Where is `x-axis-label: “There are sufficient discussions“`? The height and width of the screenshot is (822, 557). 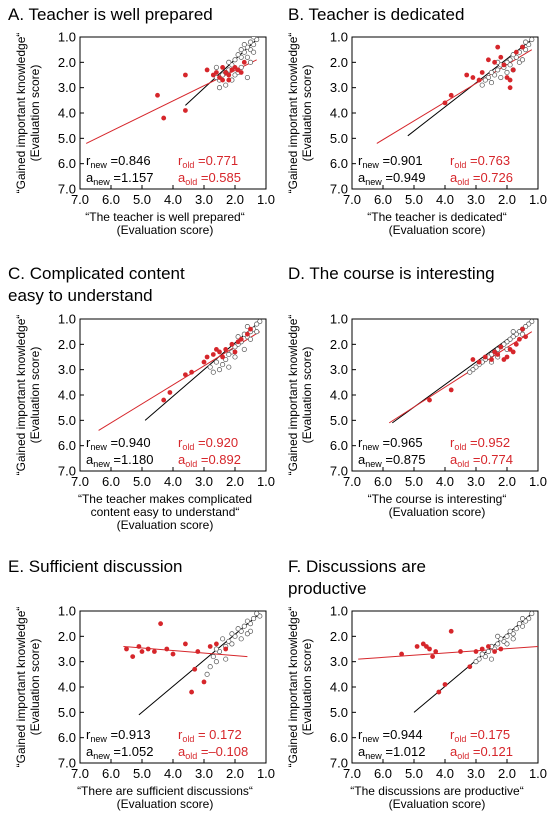 x-axis-label: “There are sufficient discussions“ is located at coordinates (165, 791).